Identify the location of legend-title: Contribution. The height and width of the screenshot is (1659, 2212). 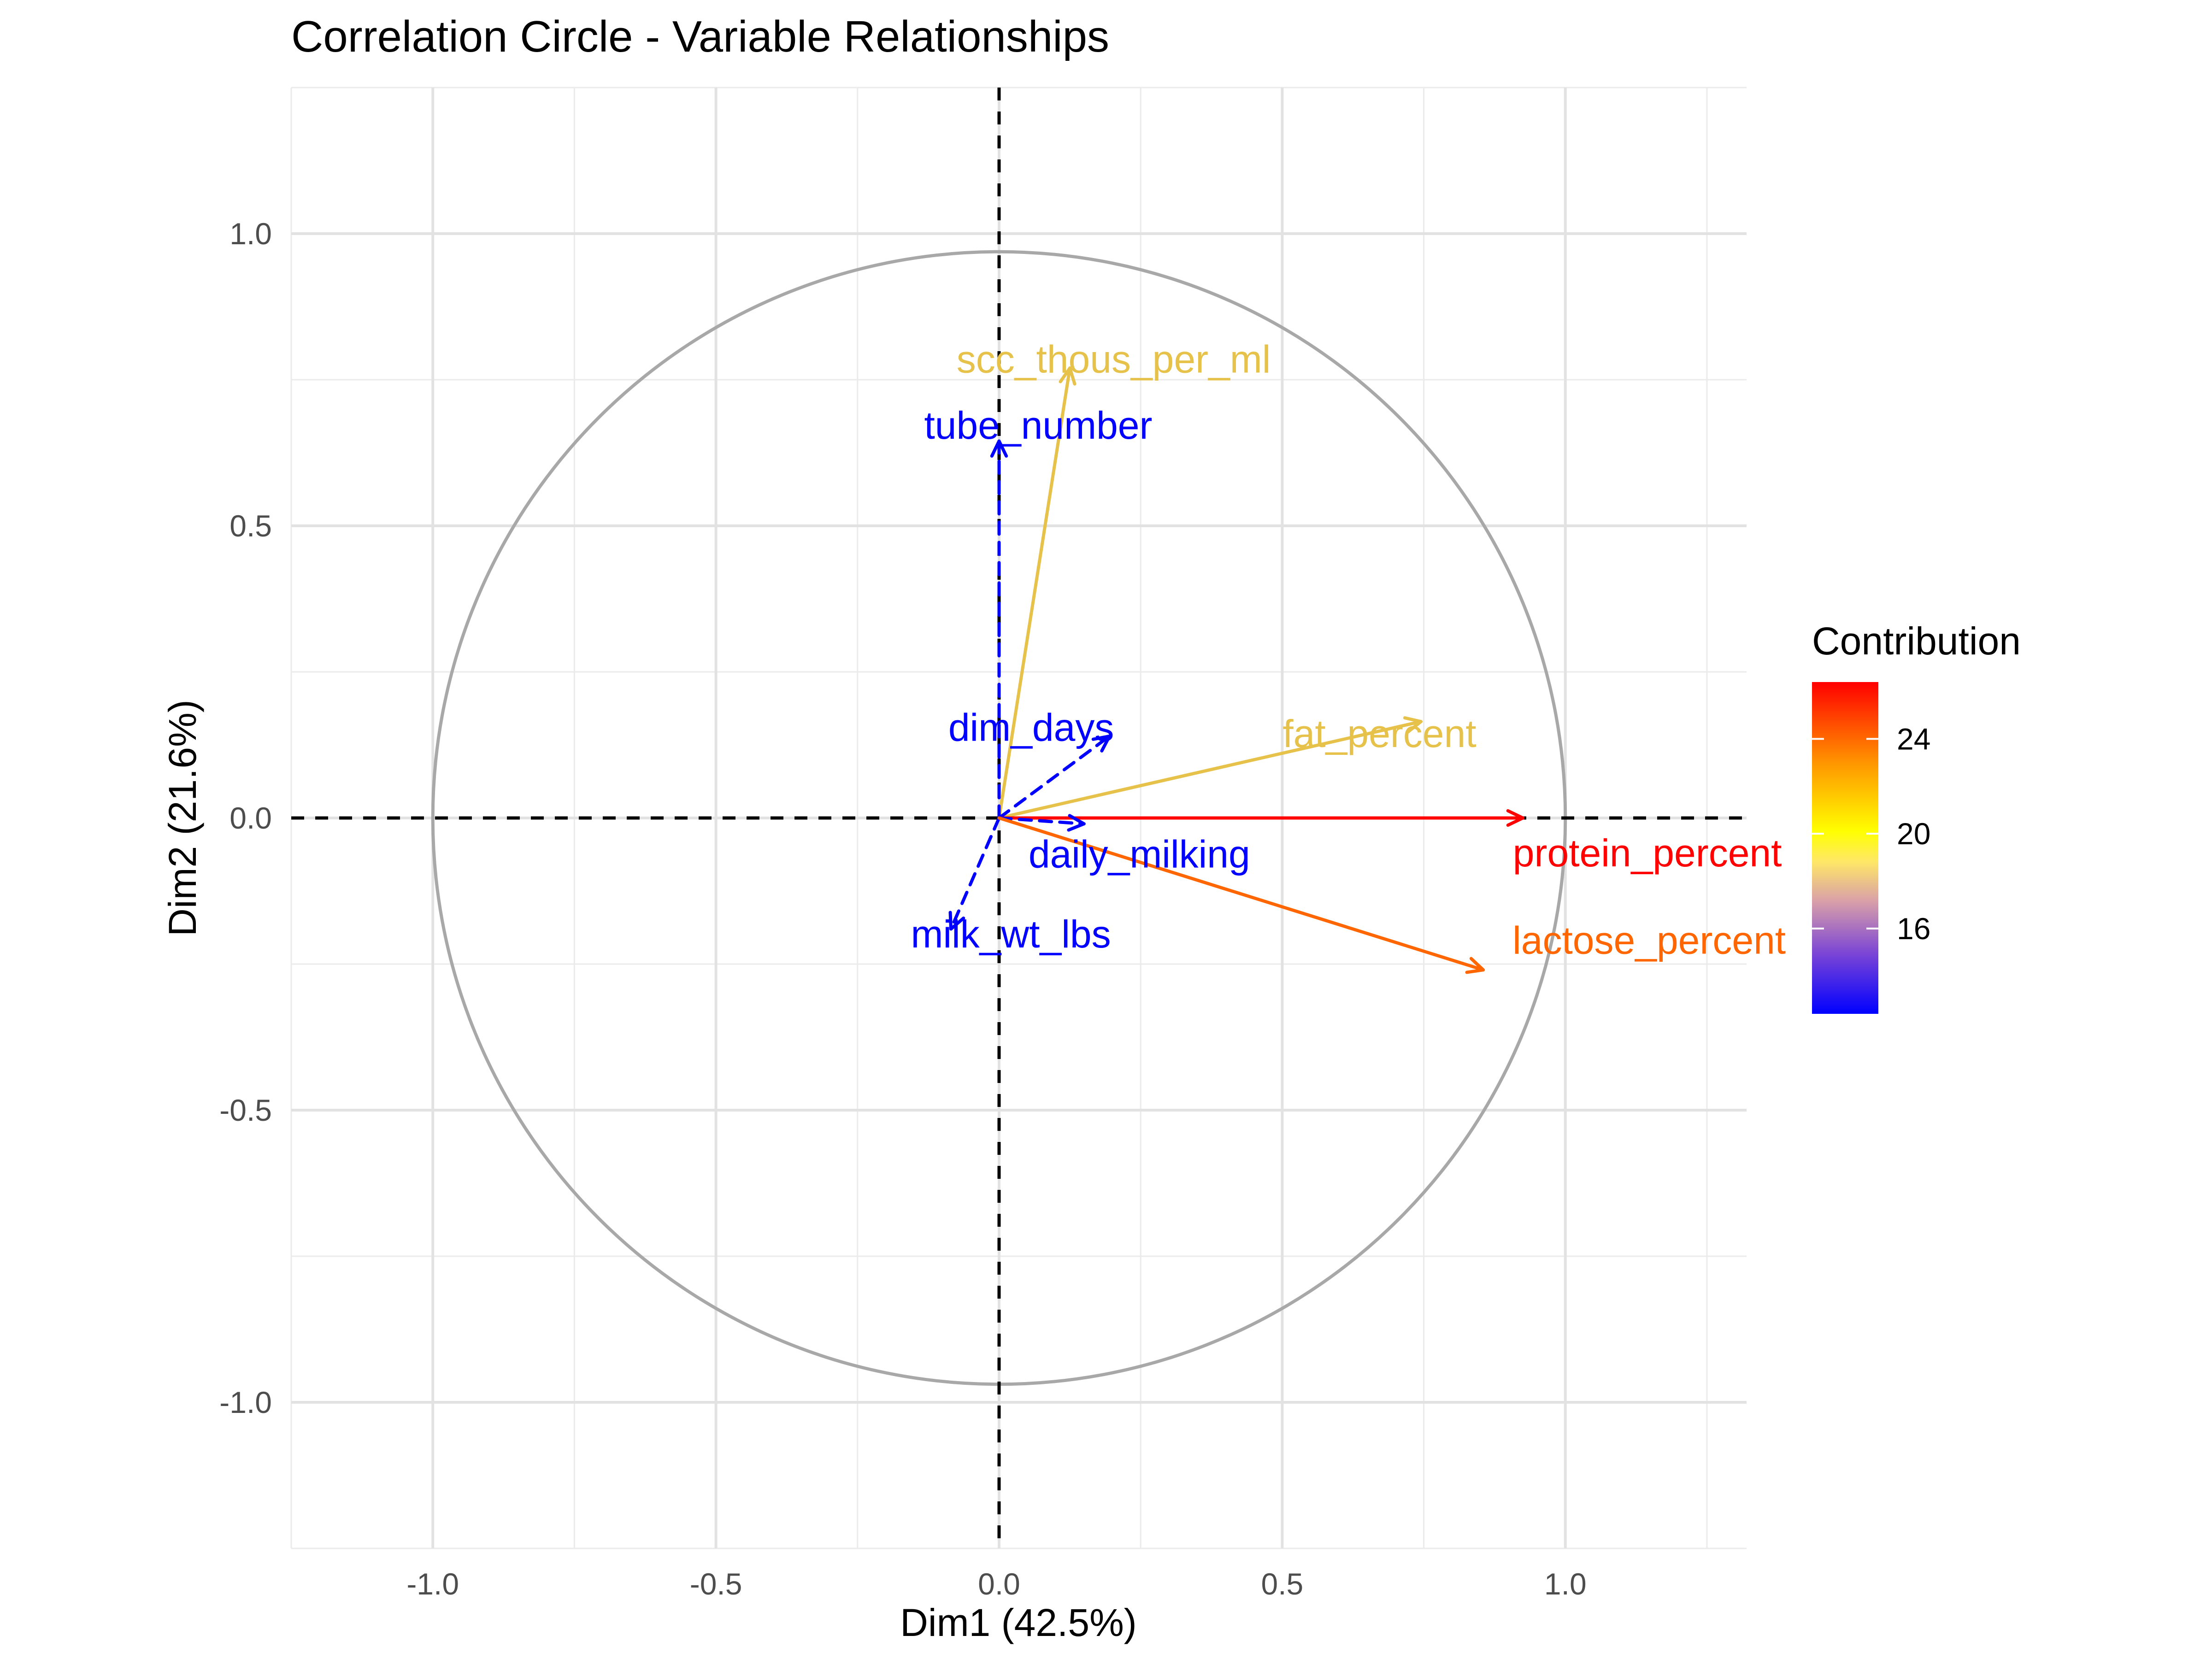
(1916, 641).